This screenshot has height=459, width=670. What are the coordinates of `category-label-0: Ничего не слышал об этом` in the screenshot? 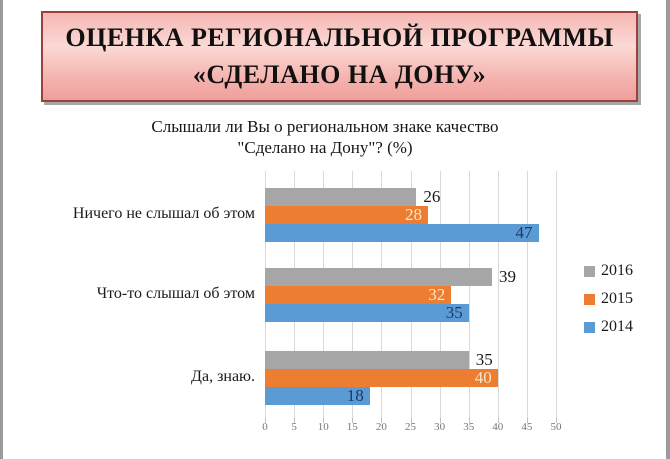 It's located at (163, 213).